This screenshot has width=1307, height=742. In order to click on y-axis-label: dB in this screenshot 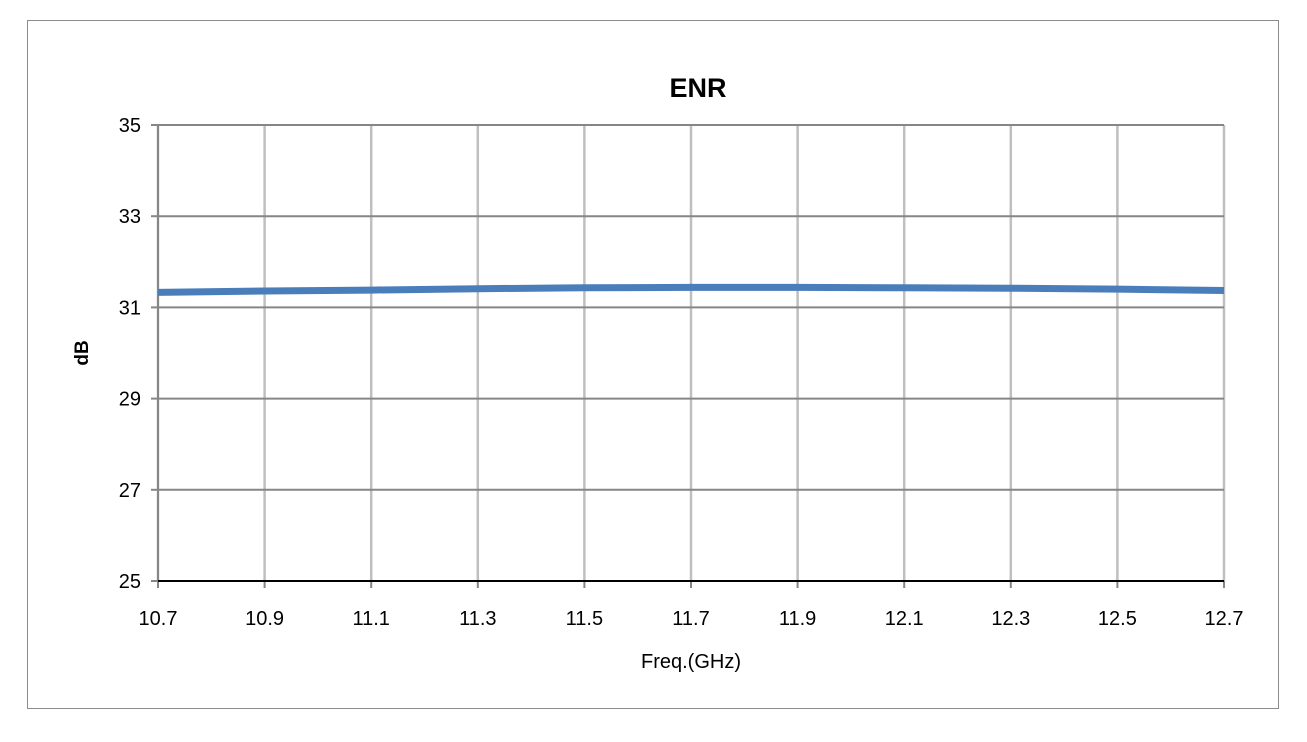, I will do `click(82, 352)`.